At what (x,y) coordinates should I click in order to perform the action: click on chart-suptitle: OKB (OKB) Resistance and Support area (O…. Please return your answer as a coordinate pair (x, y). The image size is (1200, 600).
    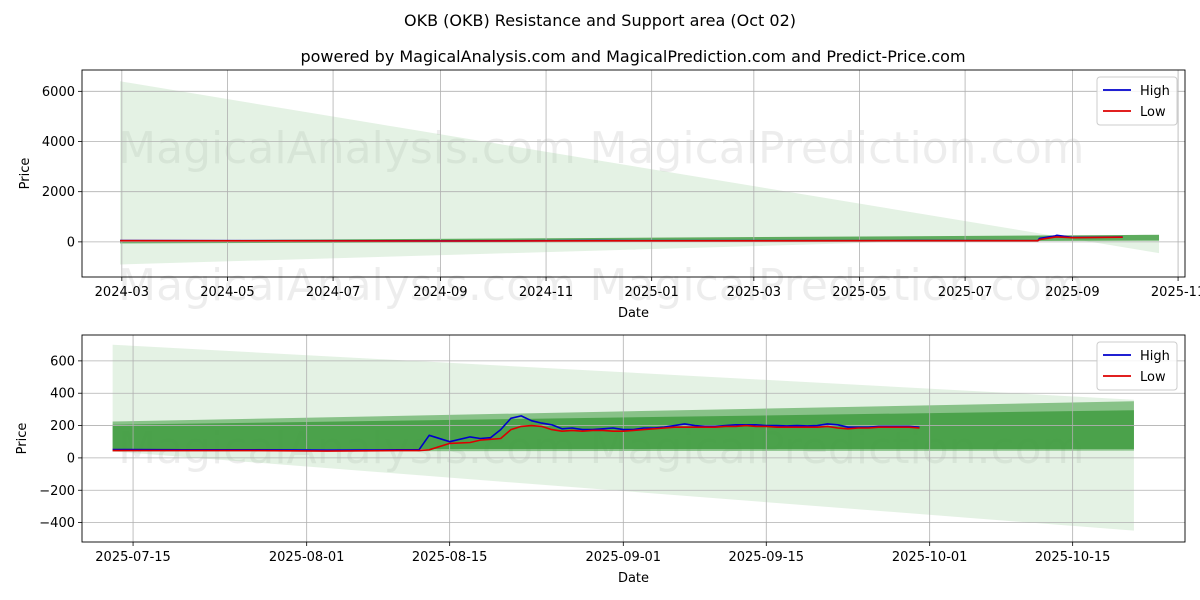
    Looking at the image, I should click on (600, 20).